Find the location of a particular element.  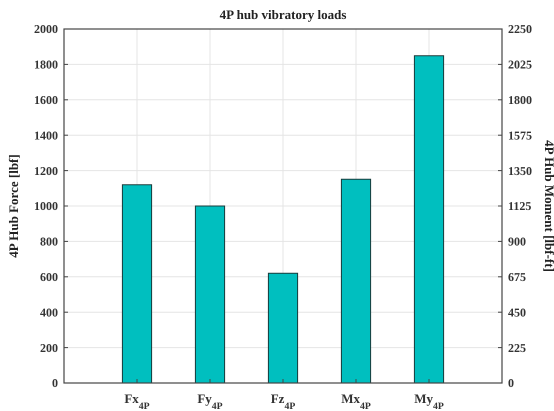

y2-tick-label: 2025 is located at coordinates (520, 65).